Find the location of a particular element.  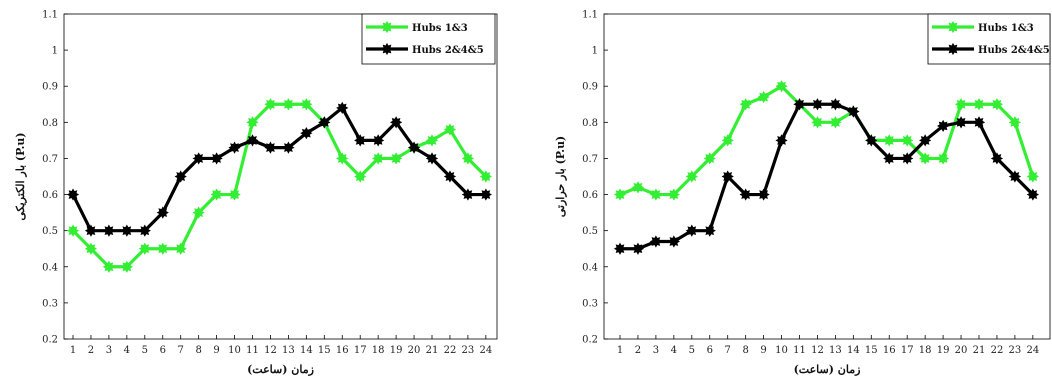

legend: Hubs 1&3 Hubs 2&4&5 is located at coordinates (428, 39).